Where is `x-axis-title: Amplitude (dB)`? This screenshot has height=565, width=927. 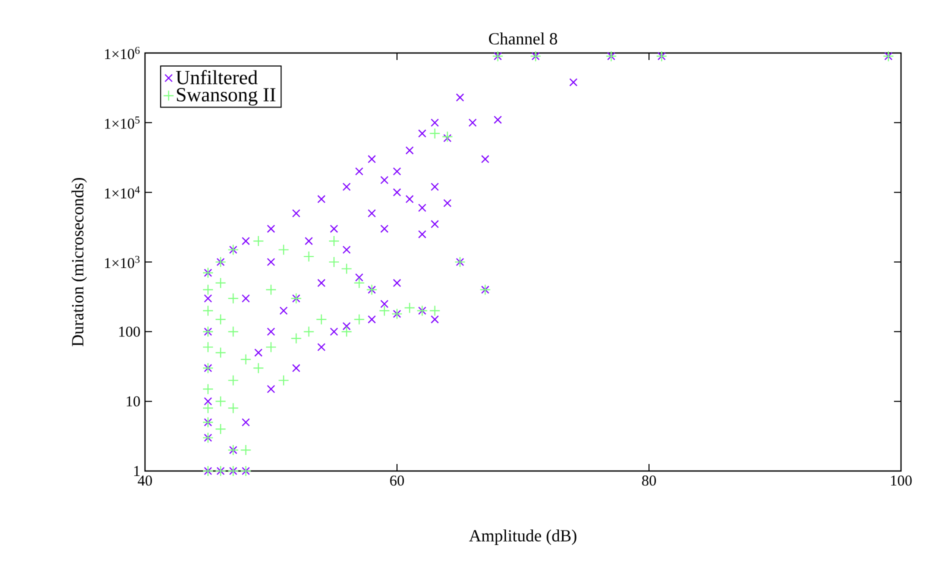
x-axis-title: Amplitude (dB) is located at coordinates (522, 537).